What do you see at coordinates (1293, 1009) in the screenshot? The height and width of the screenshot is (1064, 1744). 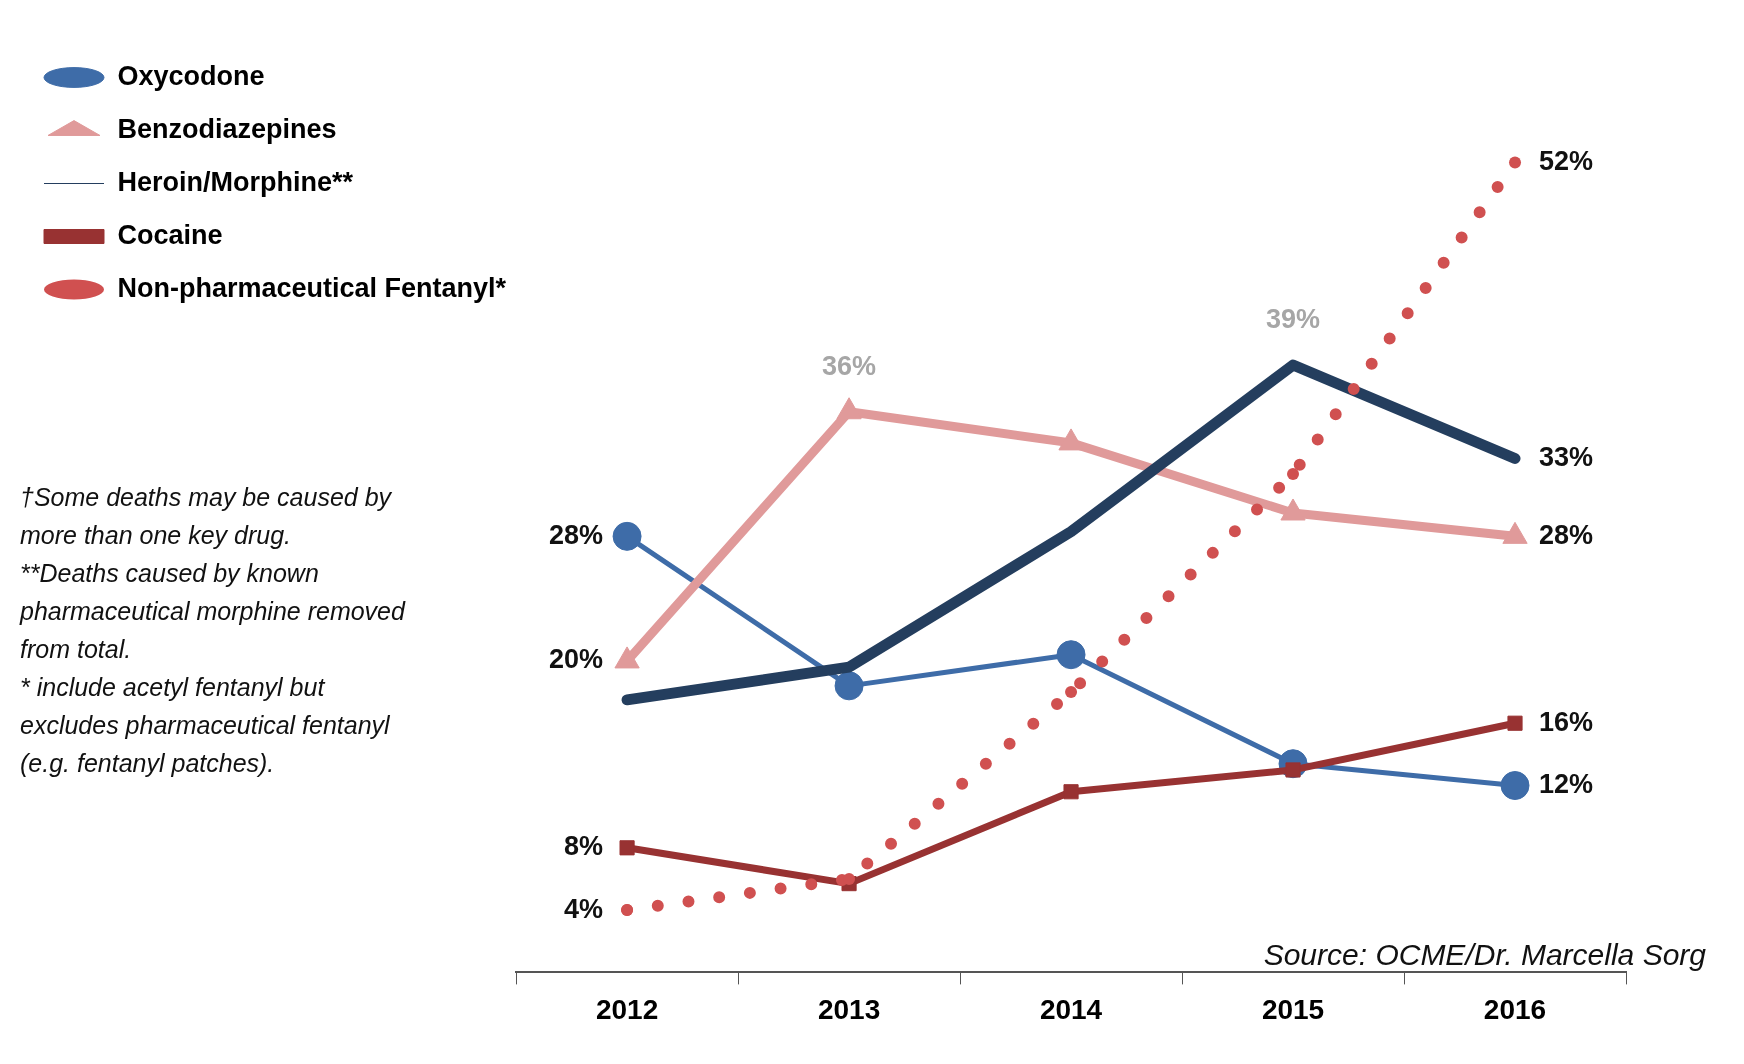 I see `x-tick-label: 2015` at bounding box center [1293, 1009].